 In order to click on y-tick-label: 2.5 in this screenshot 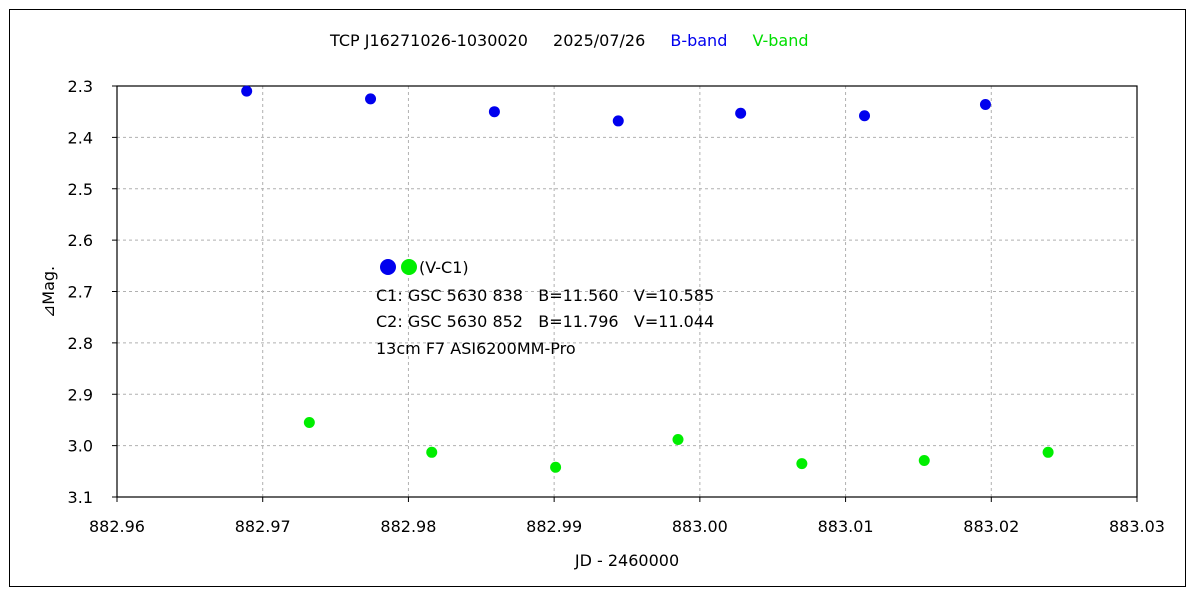, I will do `click(80, 189)`.